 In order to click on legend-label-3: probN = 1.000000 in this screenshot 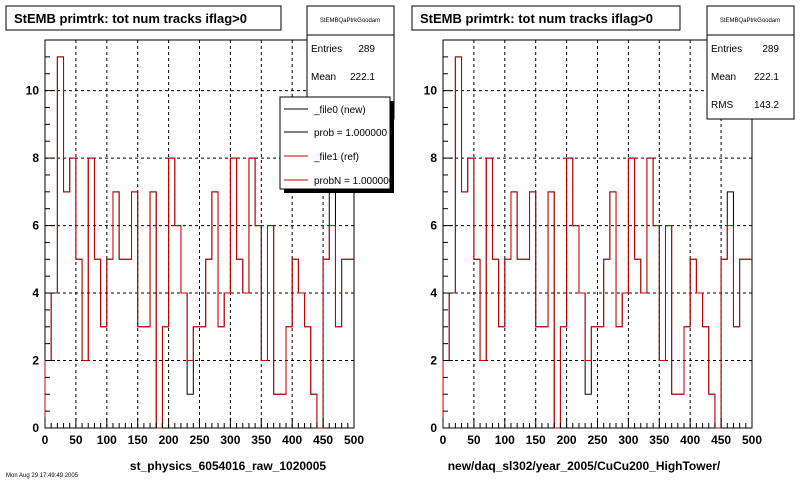, I will do `click(354, 181)`.